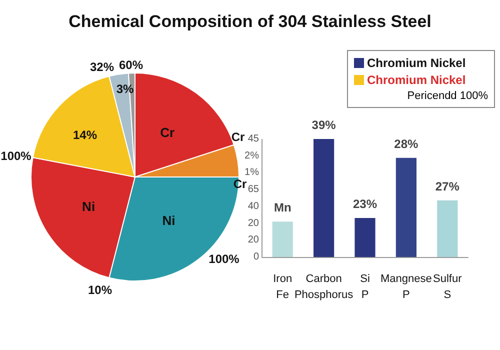  Describe the element at coordinates (256, 257) in the screenshot. I see `text: 0` at that location.